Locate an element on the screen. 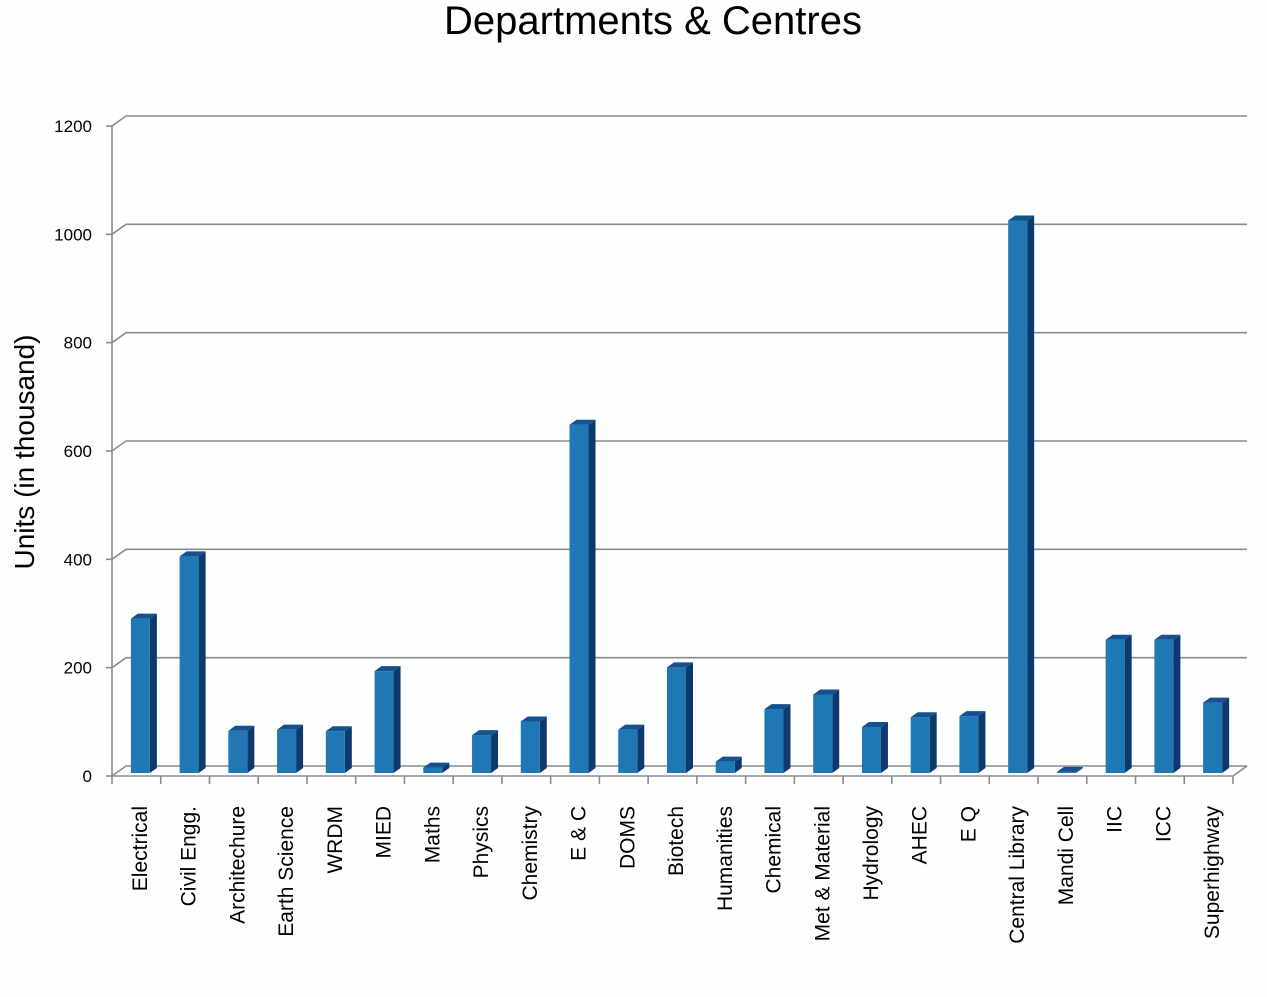 The image size is (1267, 997). y-tick-label: 600 is located at coordinates (78, 451).